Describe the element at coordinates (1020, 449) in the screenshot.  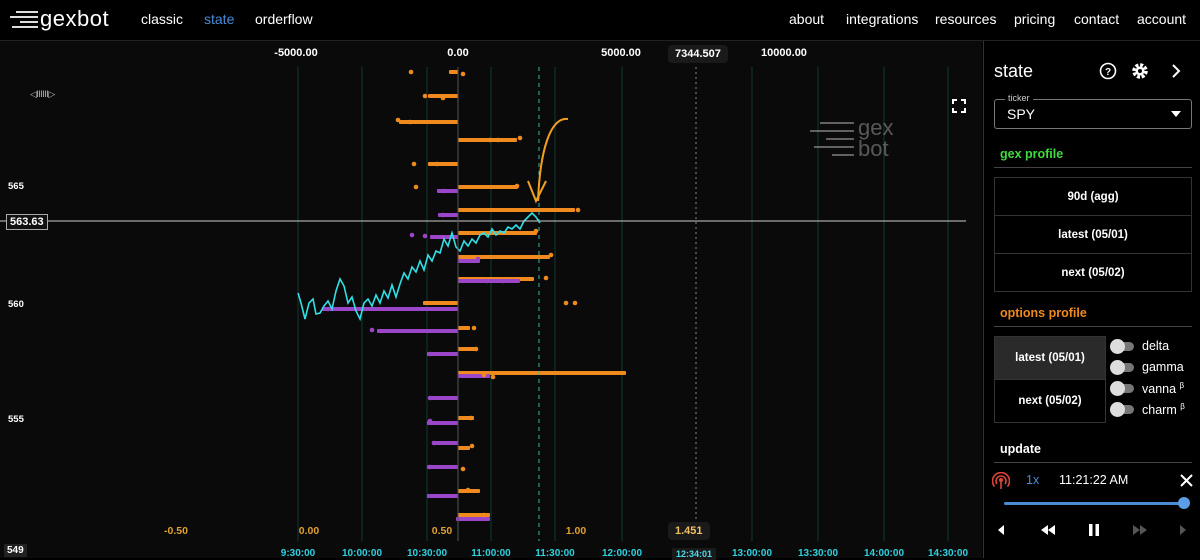
I see `update-title: update` at that location.